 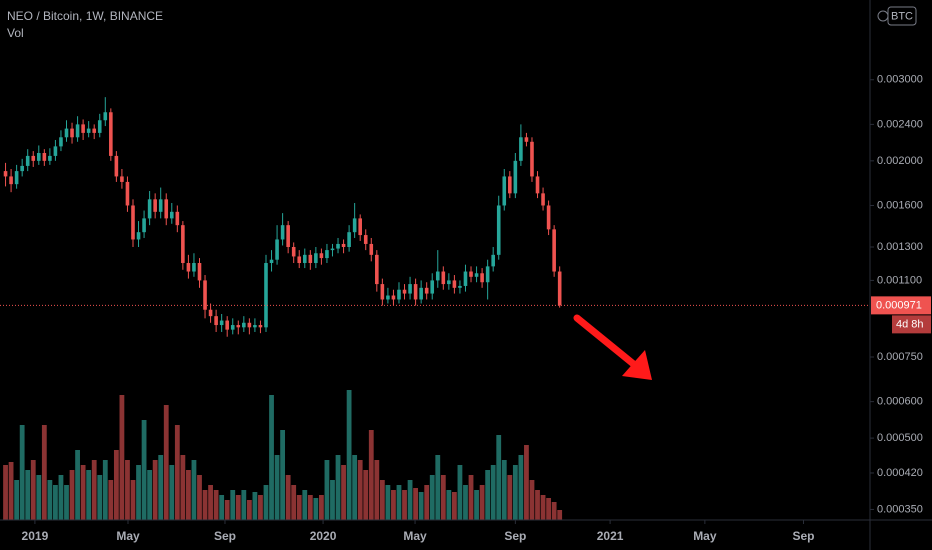 What do you see at coordinates (900, 438) in the screenshot?
I see `y-tick-label: 0.000500` at bounding box center [900, 438].